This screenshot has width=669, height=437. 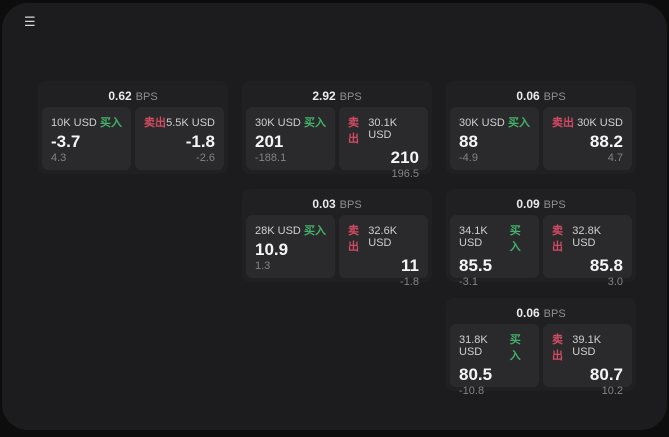 I want to click on sell-price: 210, so click(x=404, y=157).